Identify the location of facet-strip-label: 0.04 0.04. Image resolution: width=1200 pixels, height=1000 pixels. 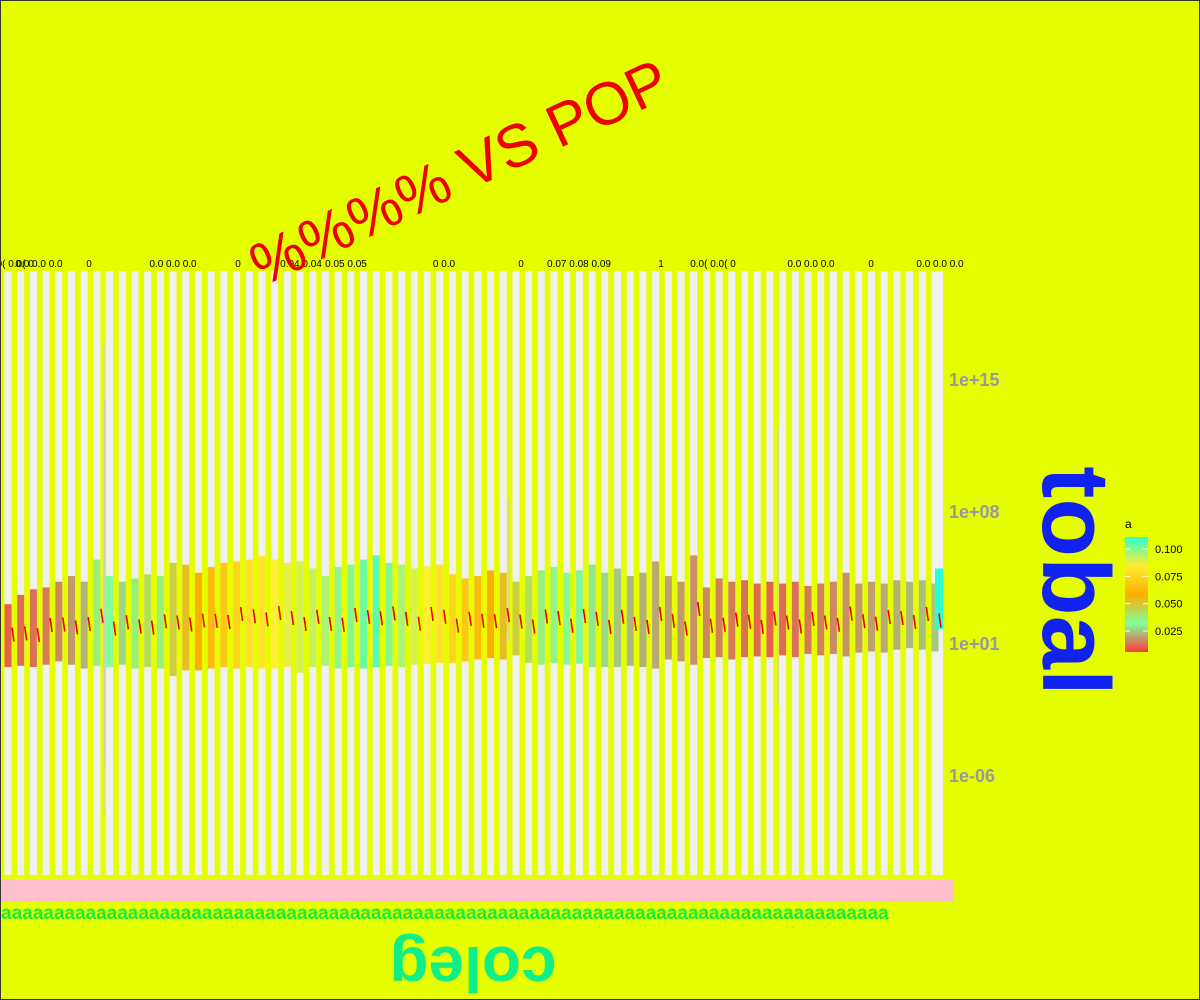
(301, 264).